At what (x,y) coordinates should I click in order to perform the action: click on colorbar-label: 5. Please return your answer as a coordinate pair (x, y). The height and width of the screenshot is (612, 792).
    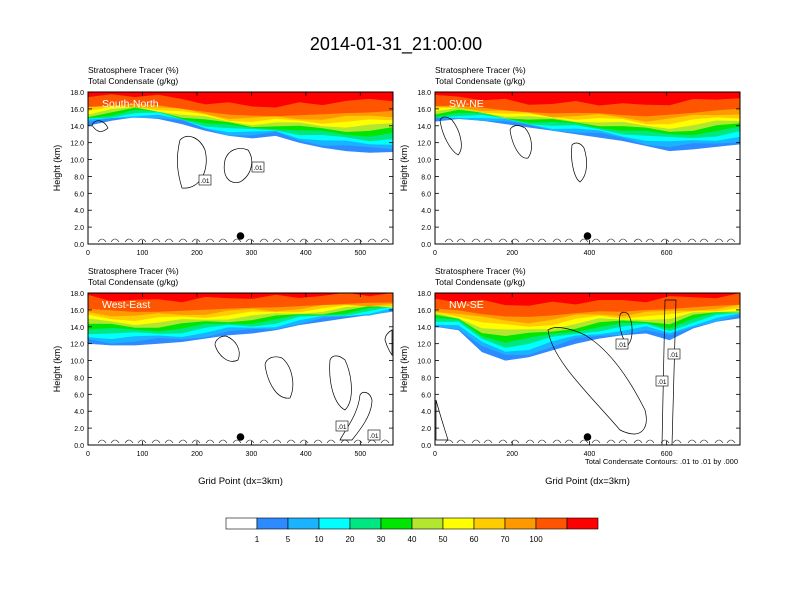
    Looking at the image, I should click on (288, 539).